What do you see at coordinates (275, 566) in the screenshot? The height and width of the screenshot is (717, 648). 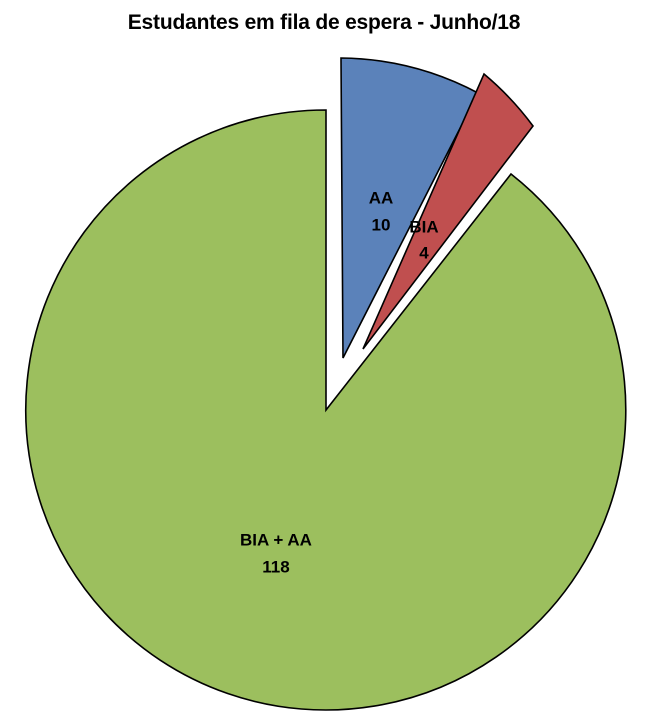 I see `pie-label-bia-aa-value: 118` at bounding box center [275, 566].